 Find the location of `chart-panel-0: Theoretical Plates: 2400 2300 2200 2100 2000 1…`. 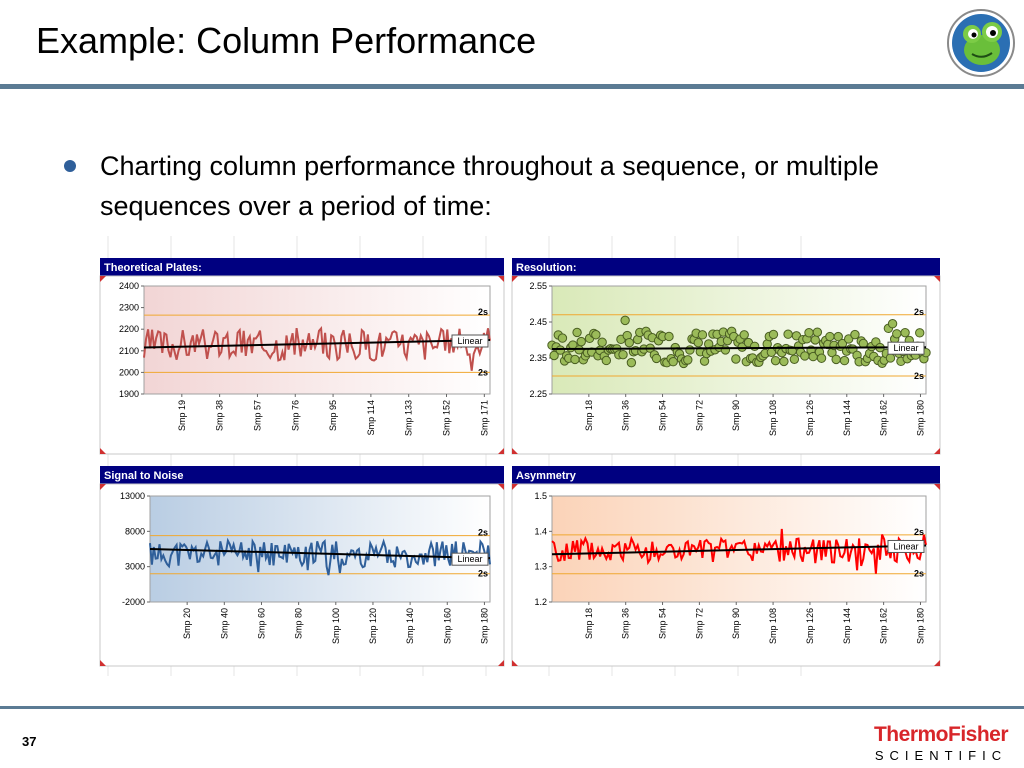

chart-panel-0: Theoretical Plates: 2400 2300 2200 2100 2000 1… is located at coordinates (302, 356).